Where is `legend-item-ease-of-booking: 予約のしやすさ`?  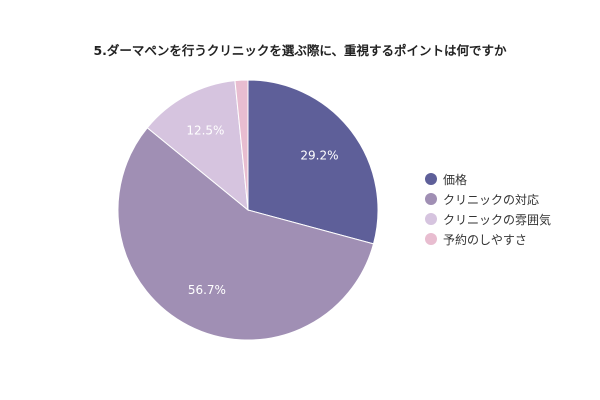
legend-item-ease-of-booking: 予約のしやすさ is located at coordinates (488, 239).